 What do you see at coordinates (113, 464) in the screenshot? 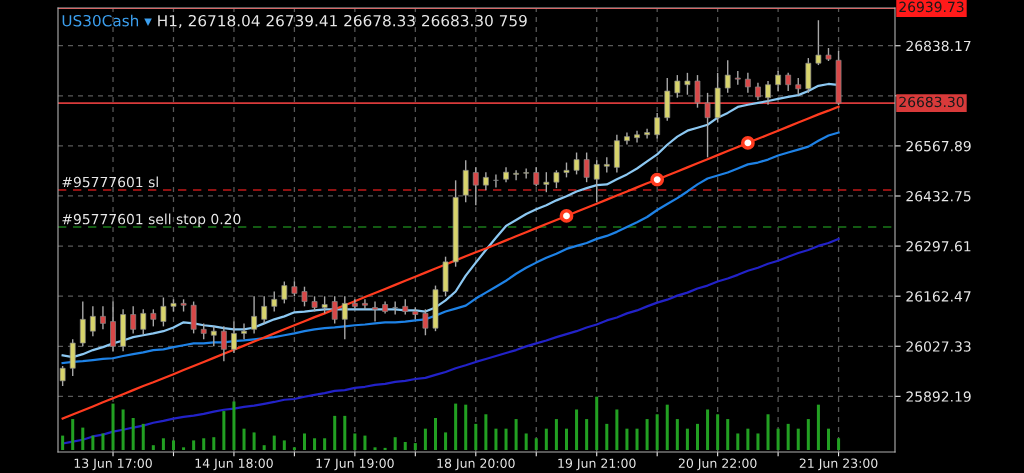
I see `x-tick-label: 13 Jun 17:00` at bounding box center [113, 464].